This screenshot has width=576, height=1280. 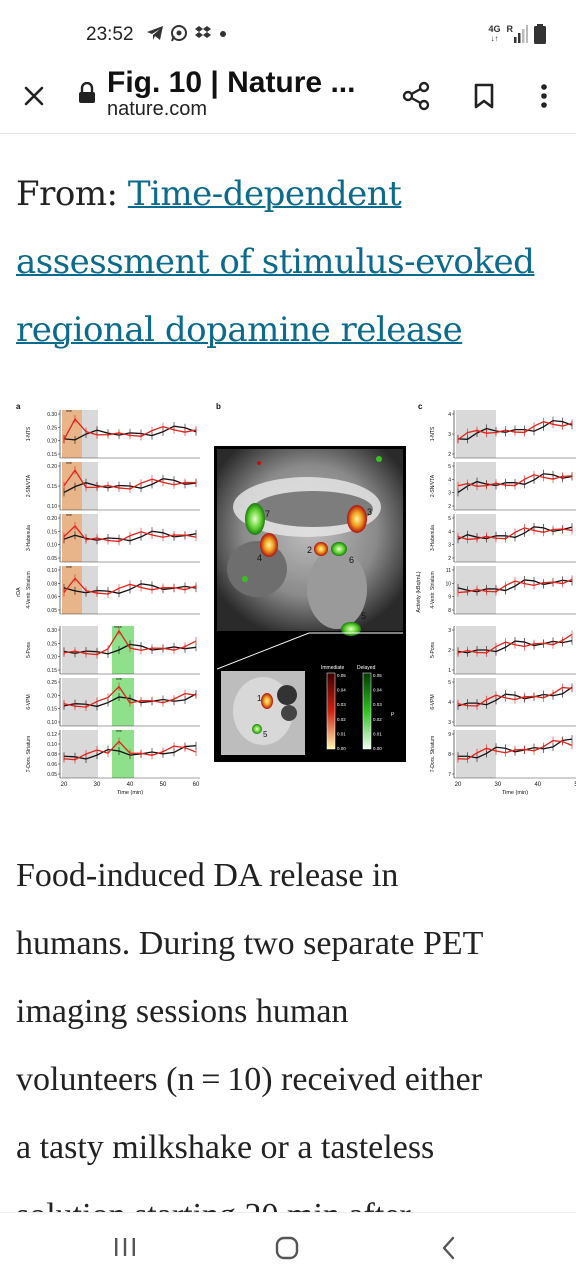 I want to click on region-axis-label: 5-Pons, so click(x=29, y=650).